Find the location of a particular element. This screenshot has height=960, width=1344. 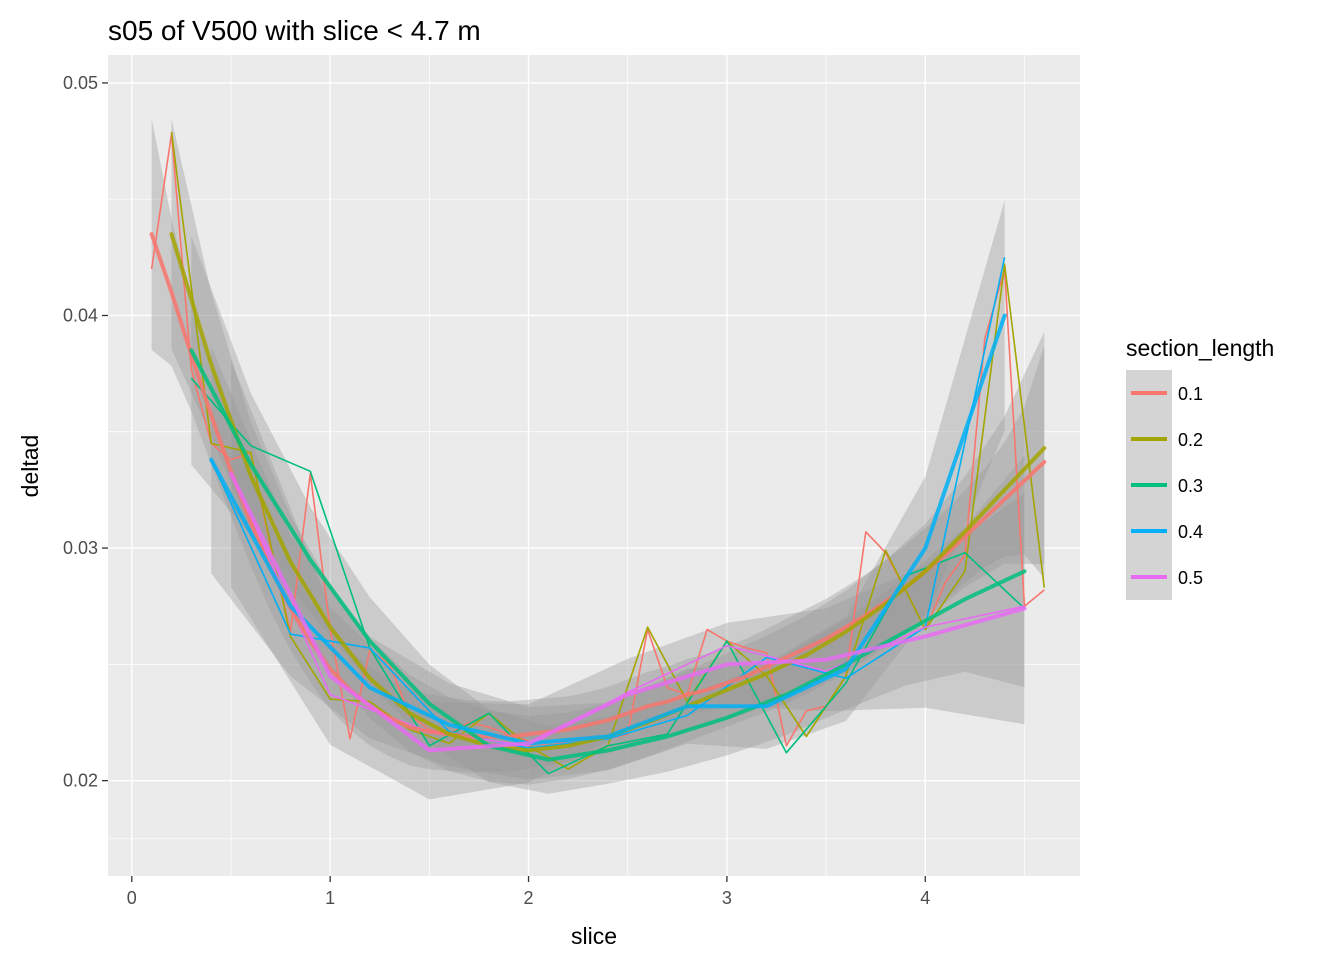

y-tick-label: 0.04 is located at coordinates (80, 315).